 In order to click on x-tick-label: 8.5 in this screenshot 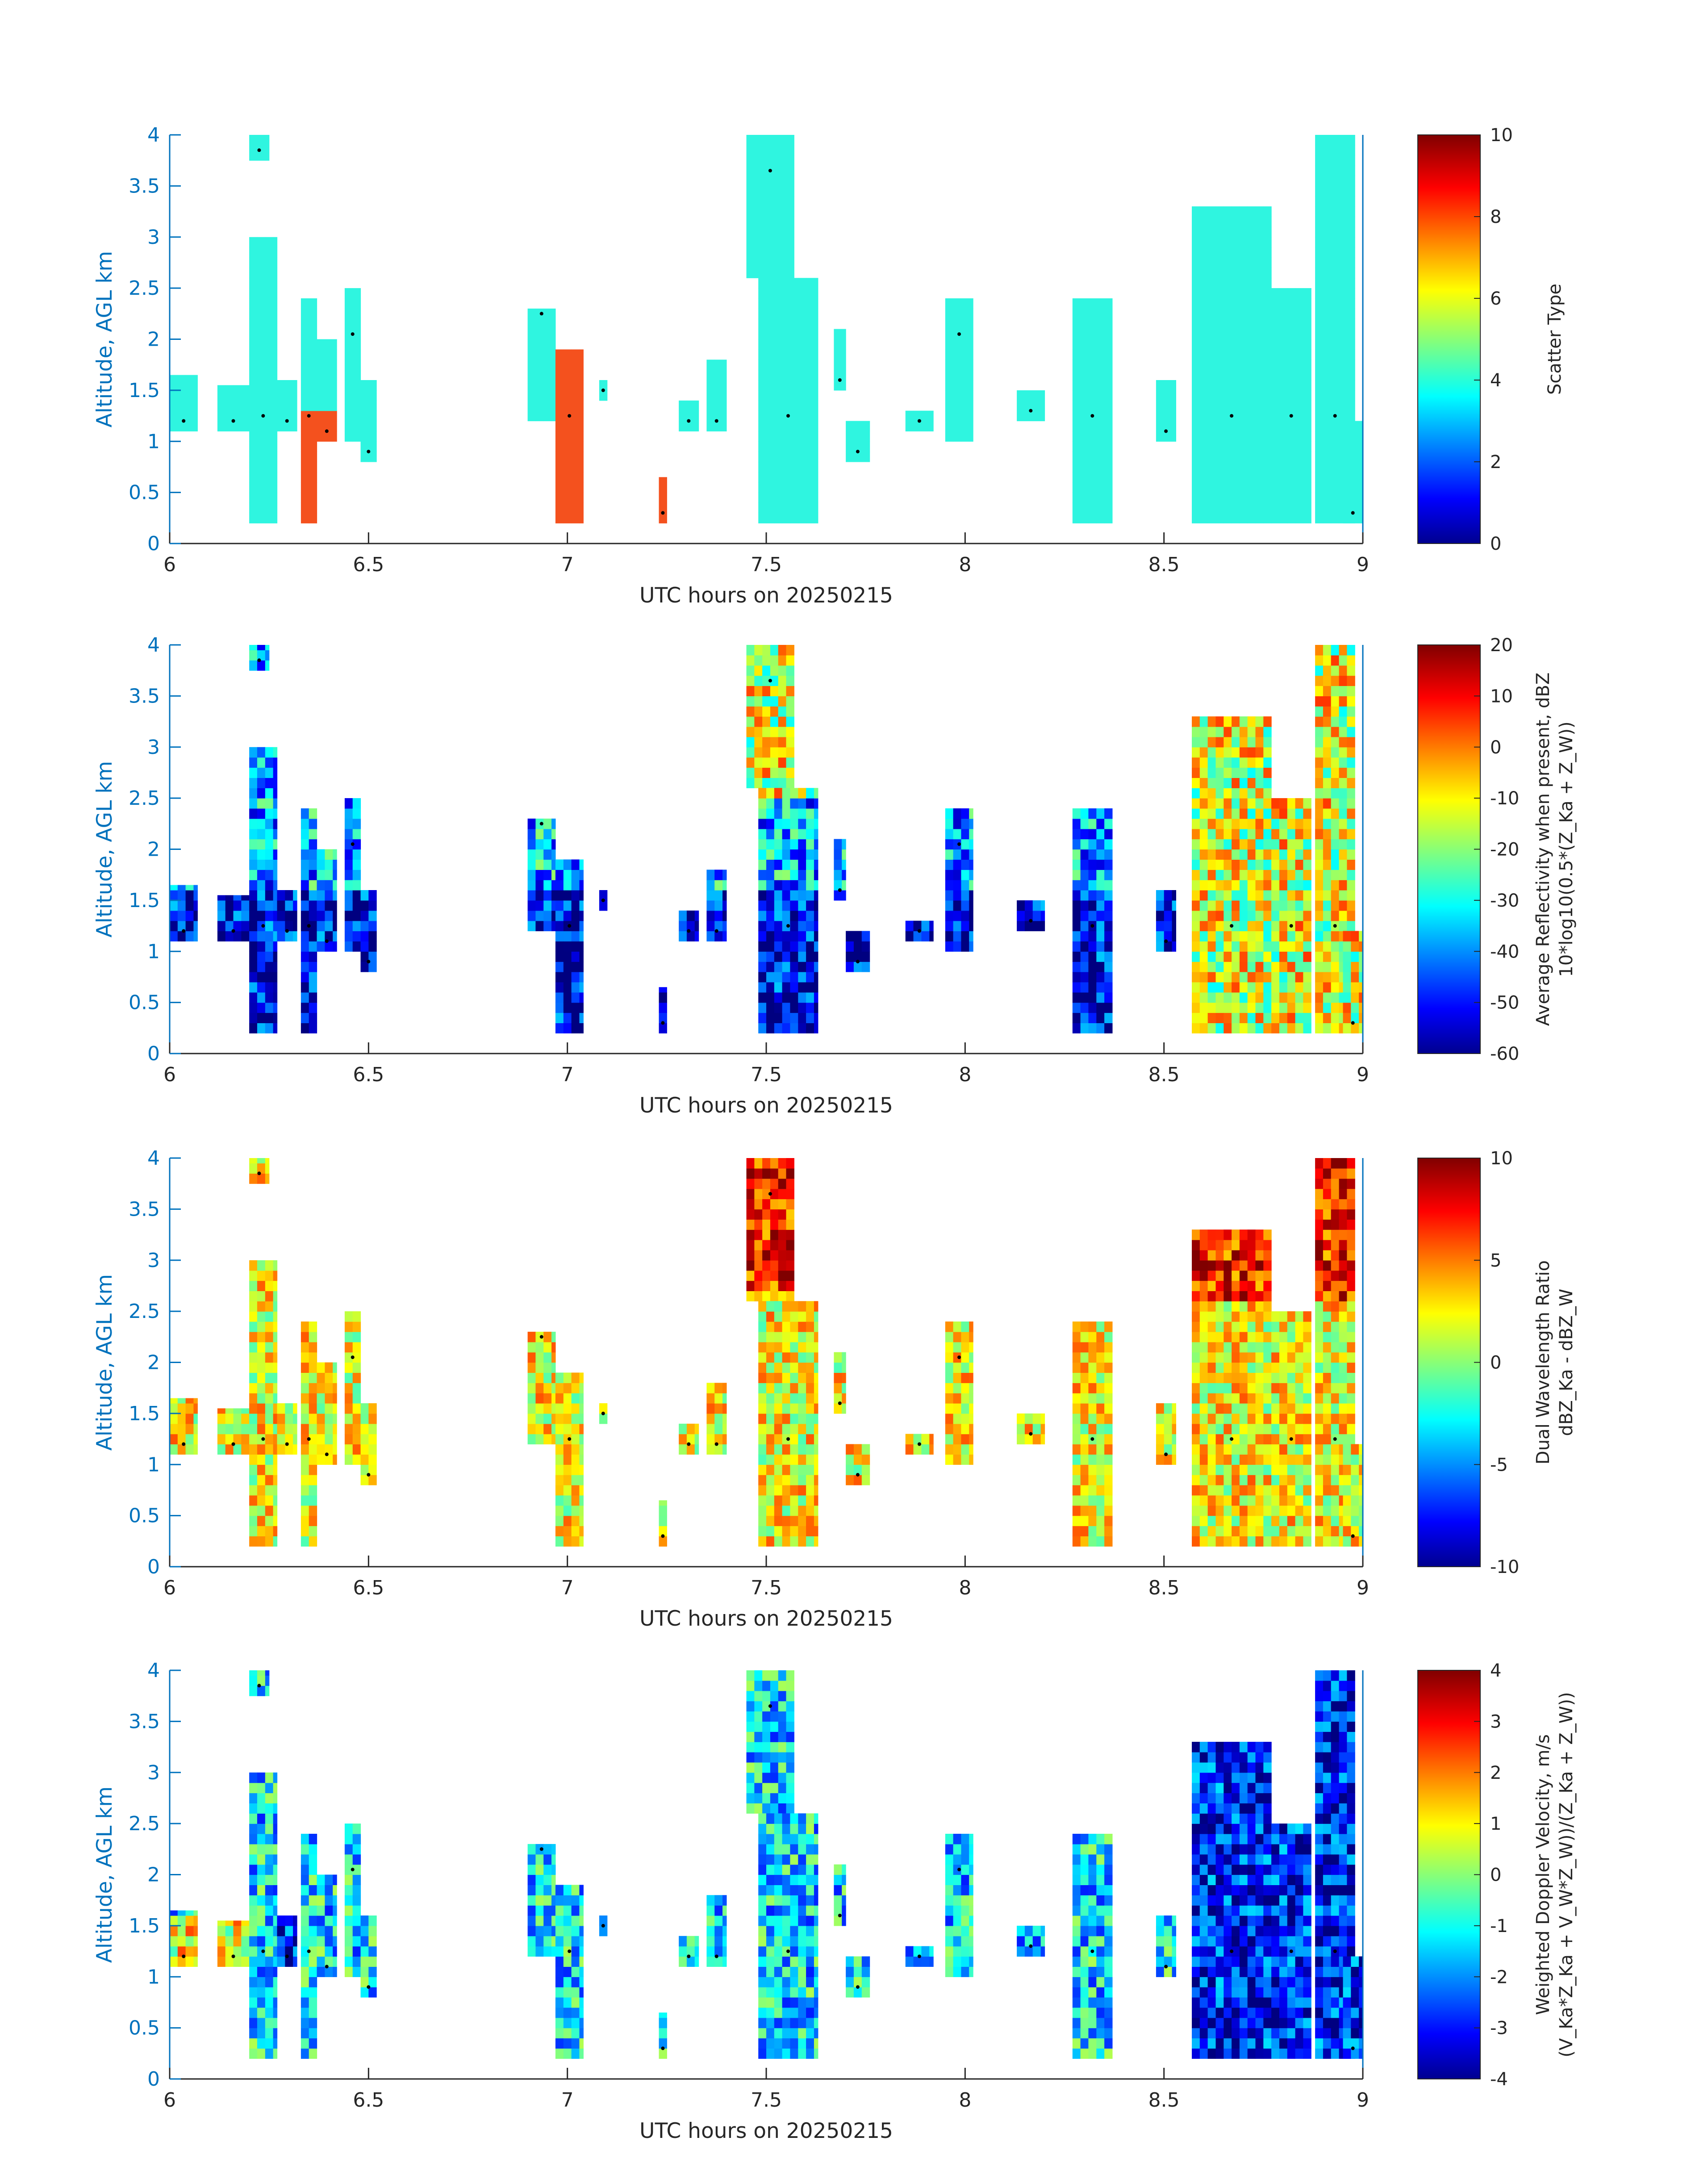, I will do `click(1164, 565)`.